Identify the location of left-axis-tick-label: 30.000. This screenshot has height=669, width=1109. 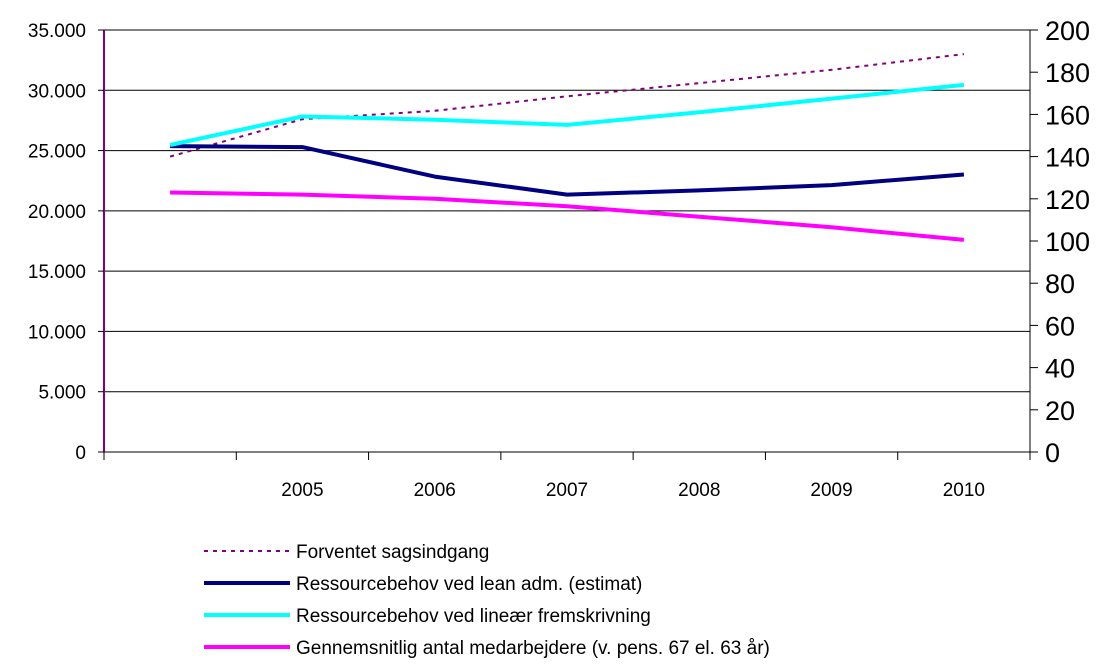
(57, 91).